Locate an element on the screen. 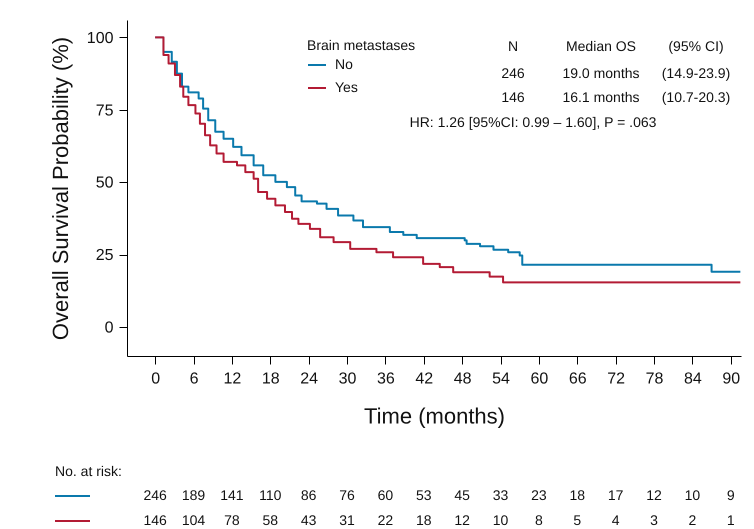  x-tick-label: 18 is located at coordinates (271, 379).